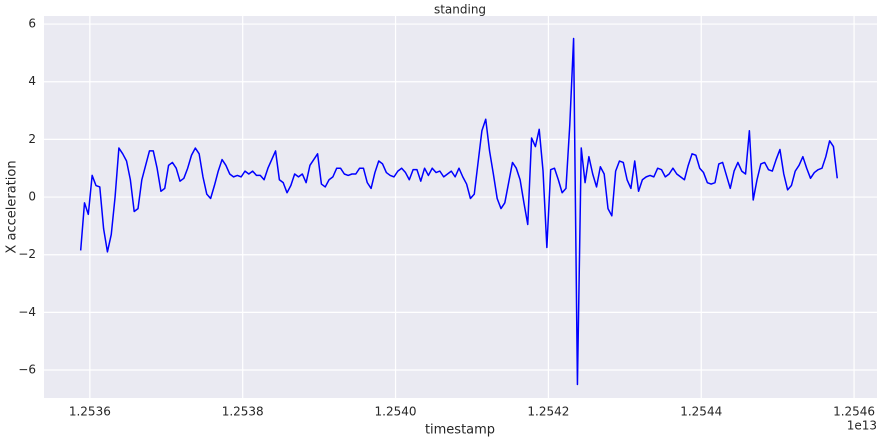 The height and width of the screenshot is (442, 887). What do you see at coordinates (396, 412) in the screenshot?
I see `x-tick-label: 1.2540` at bounding box center [396, 412].